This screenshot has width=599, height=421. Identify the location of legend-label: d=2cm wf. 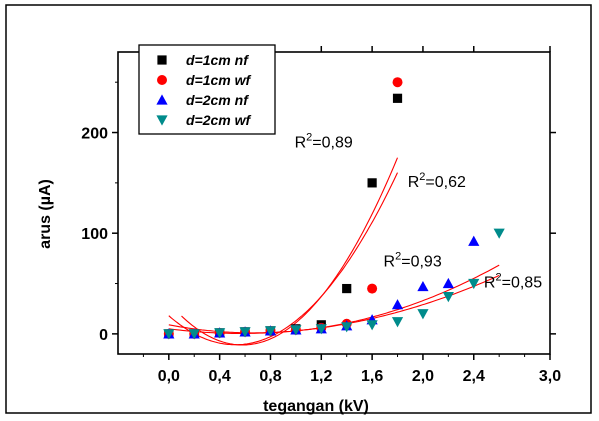
(219, 120).